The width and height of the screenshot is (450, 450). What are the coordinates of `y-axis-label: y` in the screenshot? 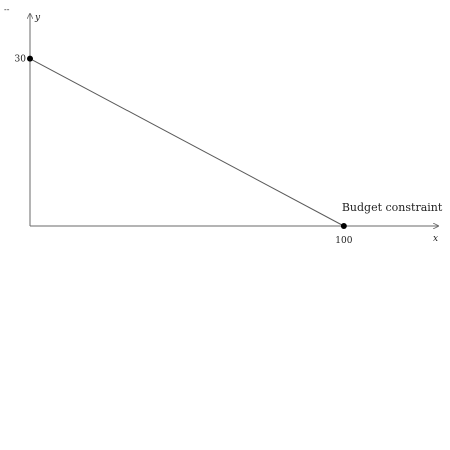 It's located at (37, 18).